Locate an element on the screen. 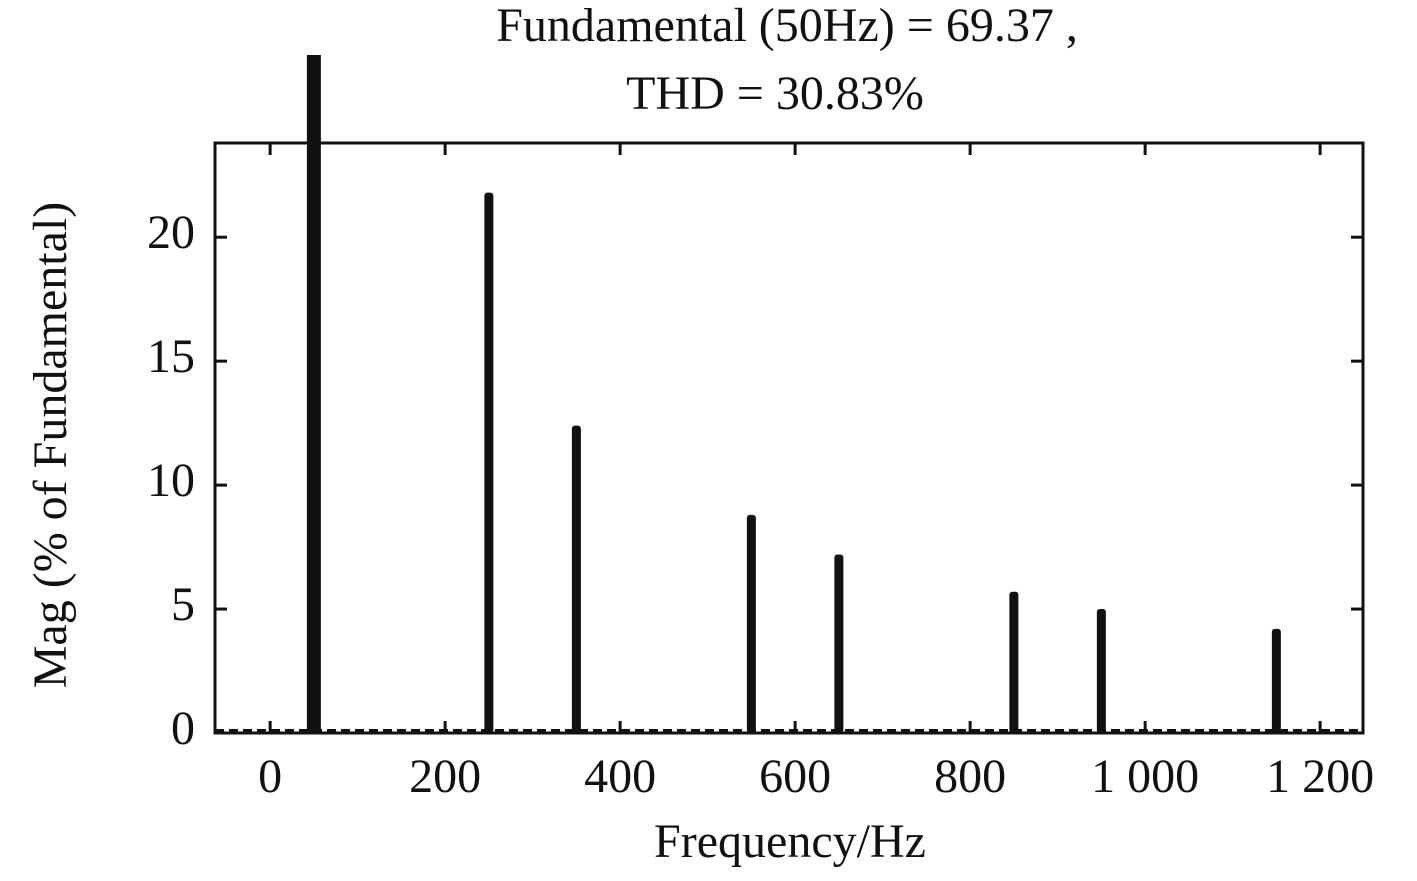 Image resolution: width=1417 pixels, height=881 pixels. x-tick-label: 400 is located at coordinates (620, 776).